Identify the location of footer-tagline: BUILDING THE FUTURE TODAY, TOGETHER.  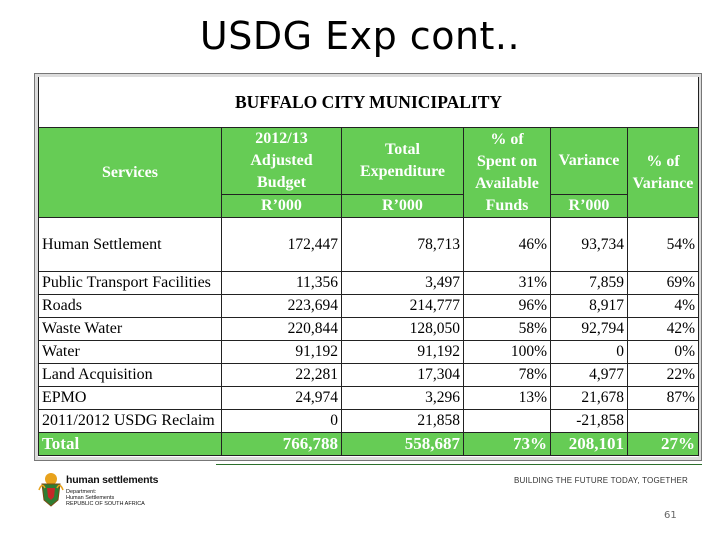
(601, 480).